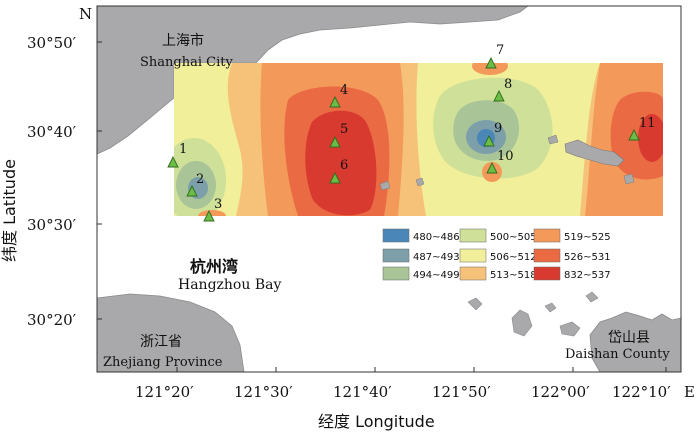  I want to click on y-tick-label: 30°20′, so click(52, 320).